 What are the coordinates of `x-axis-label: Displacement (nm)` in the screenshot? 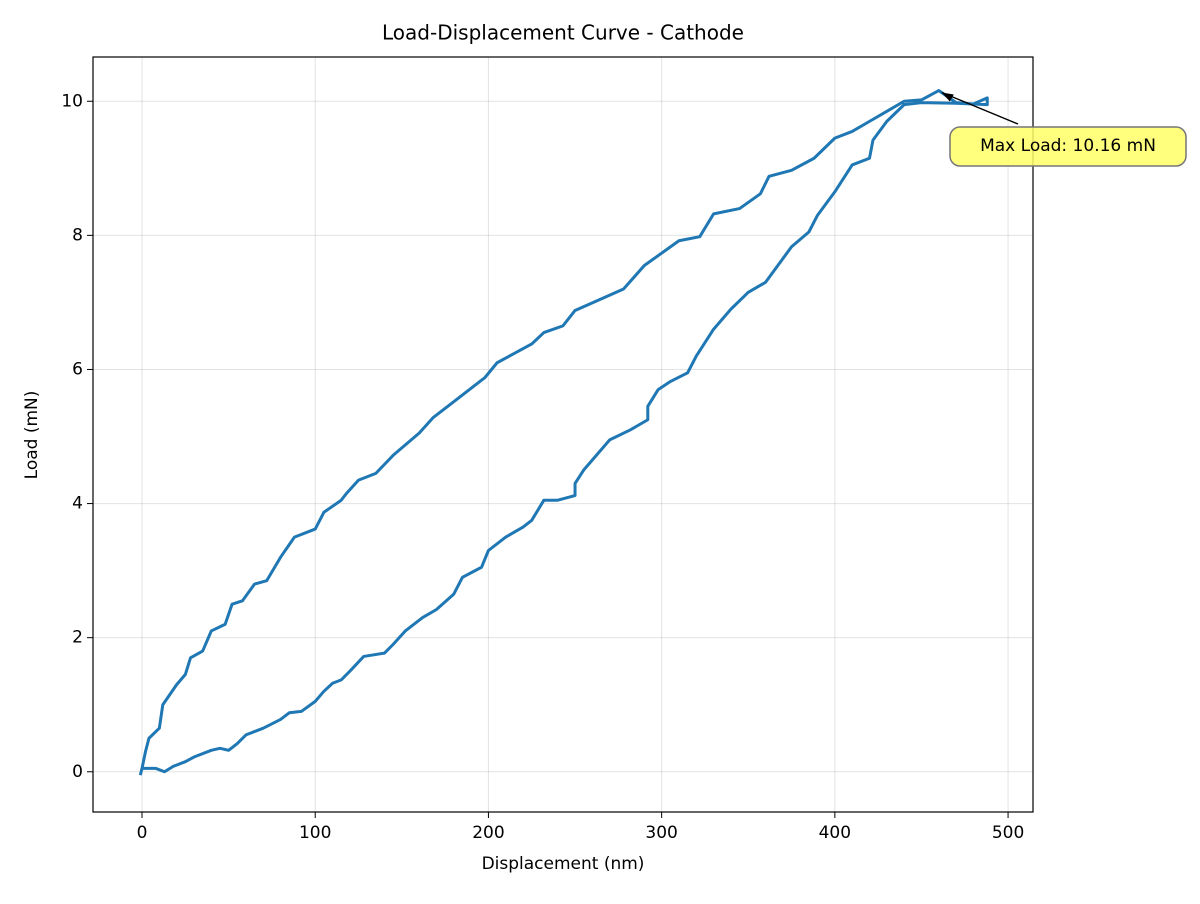 It's located at (563, 864).